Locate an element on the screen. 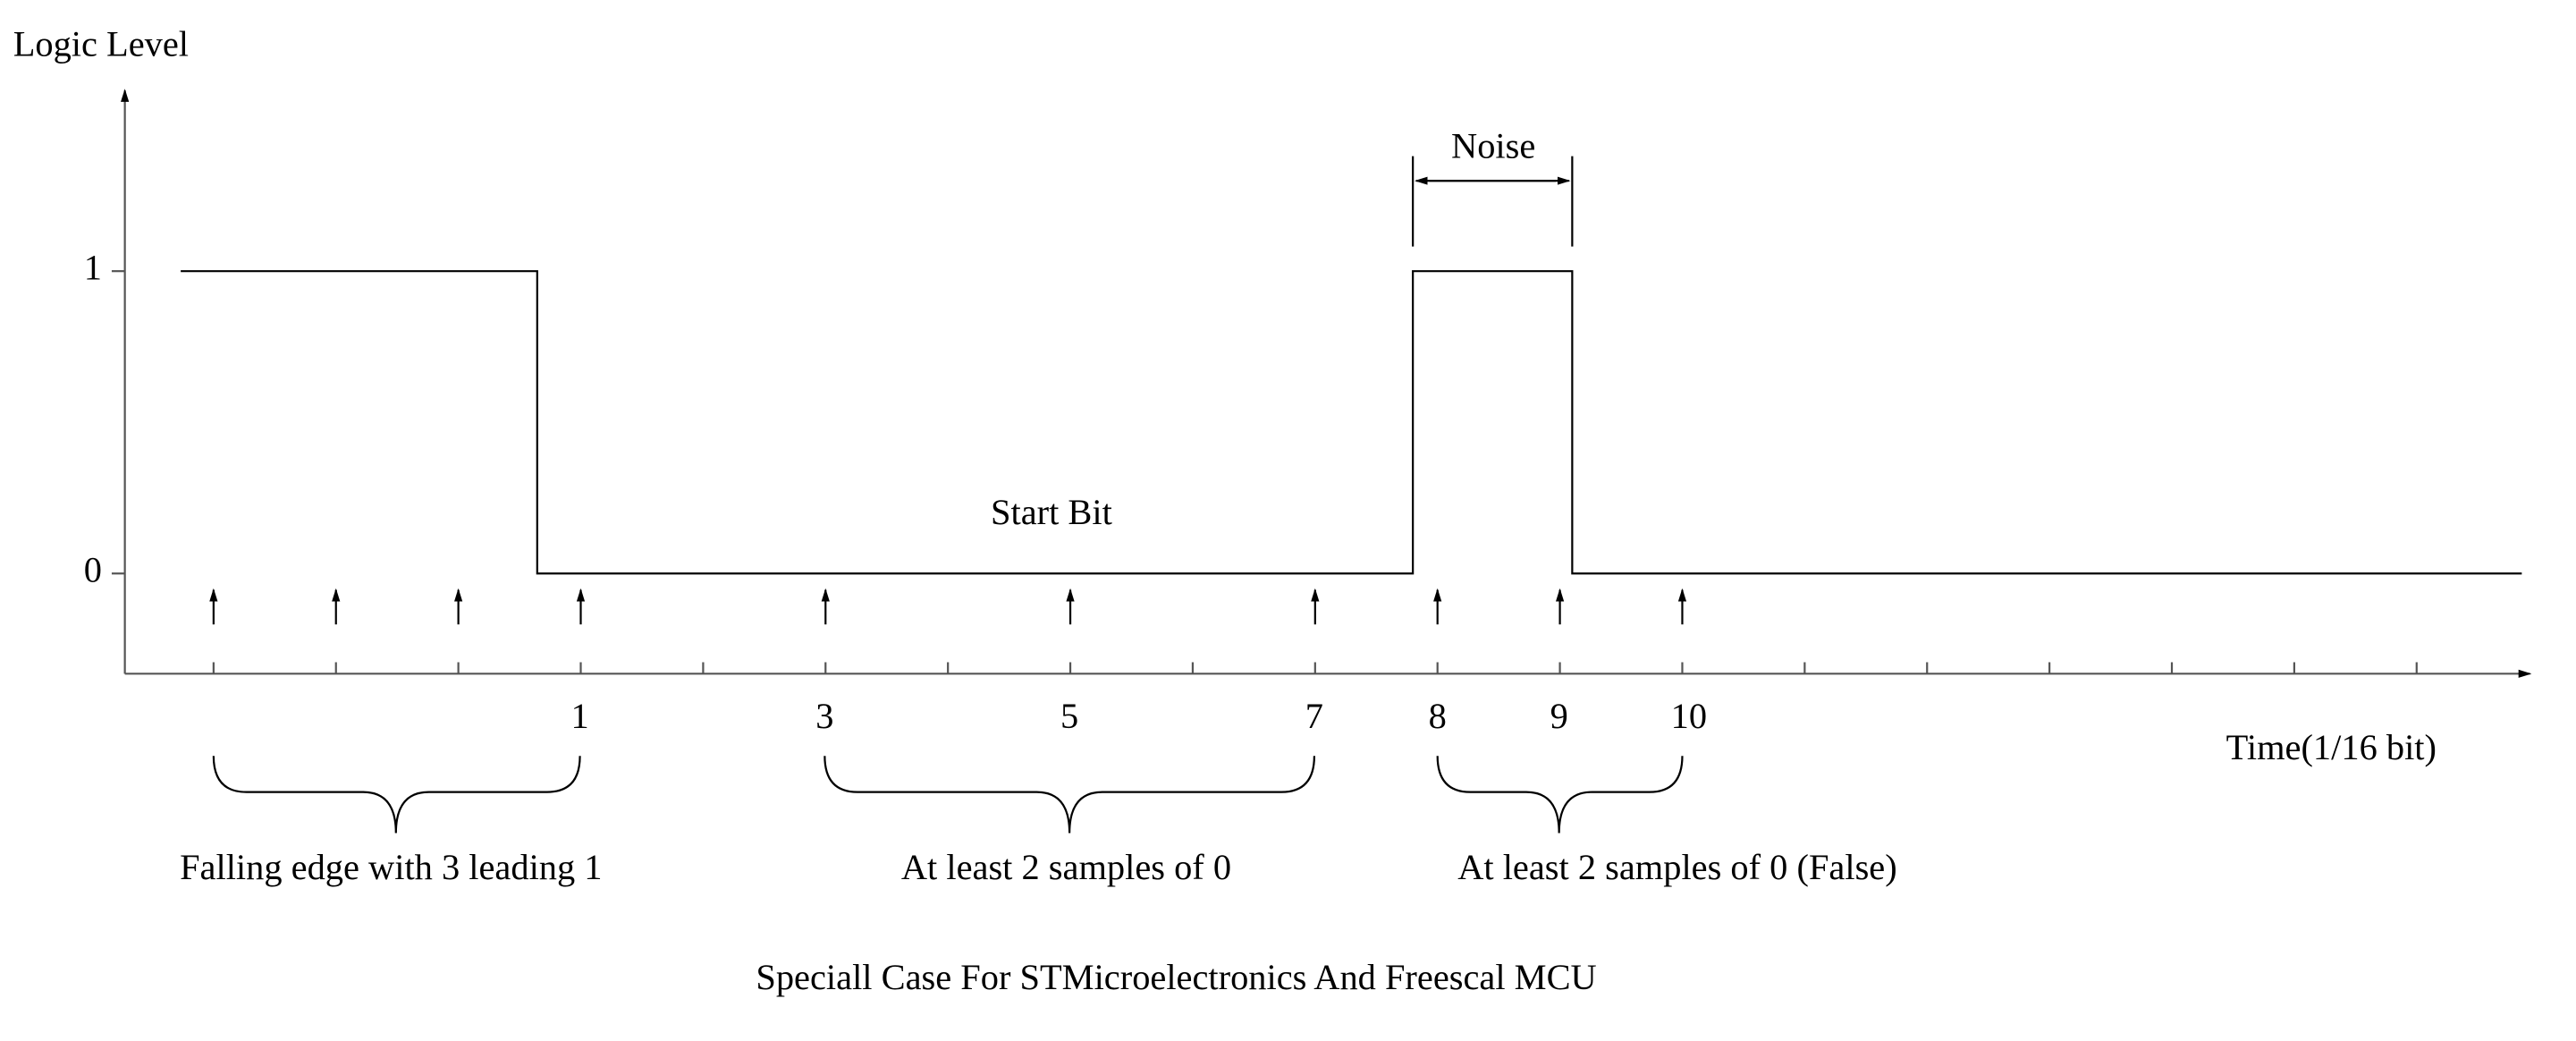 This screenshot has width=2576, height=1041. x-axis-label: Time(1/16 bit) is located at coordinates (2331, 747).